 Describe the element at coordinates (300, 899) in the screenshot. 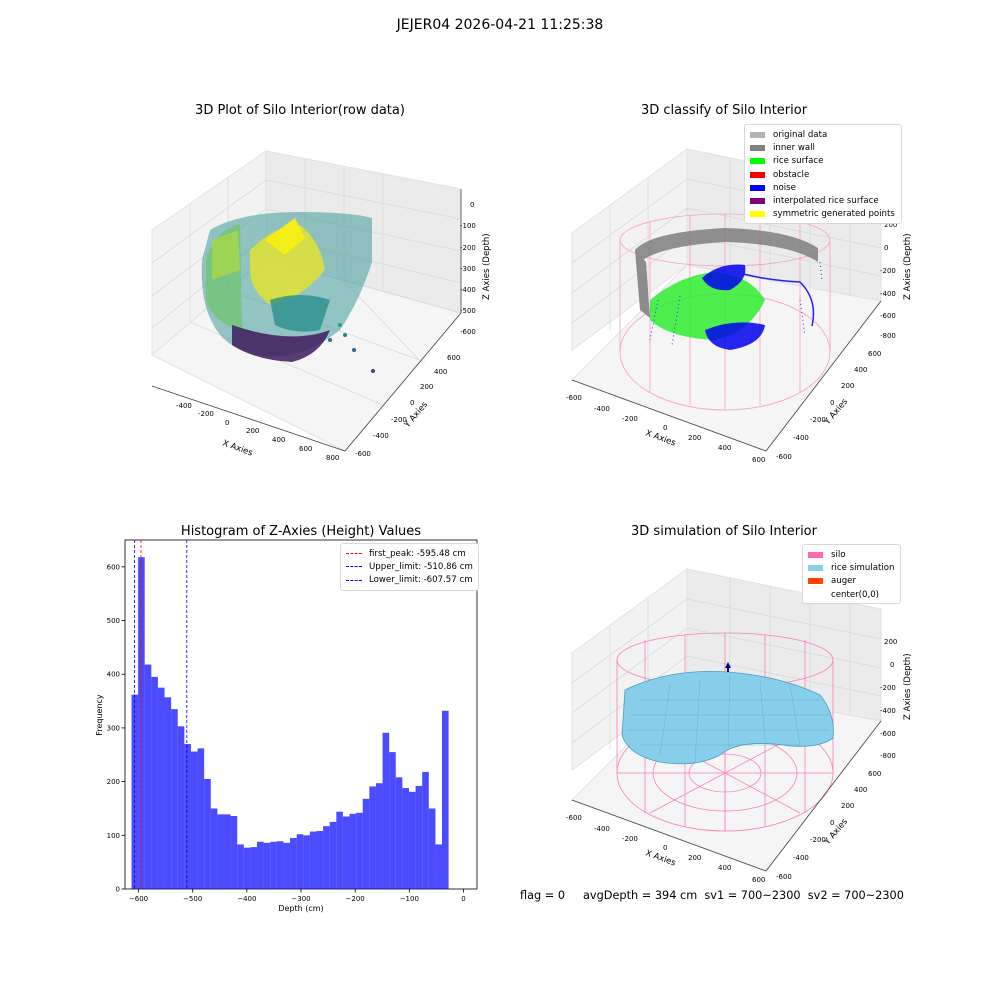

I see `x-tick-label: −300` at that location.